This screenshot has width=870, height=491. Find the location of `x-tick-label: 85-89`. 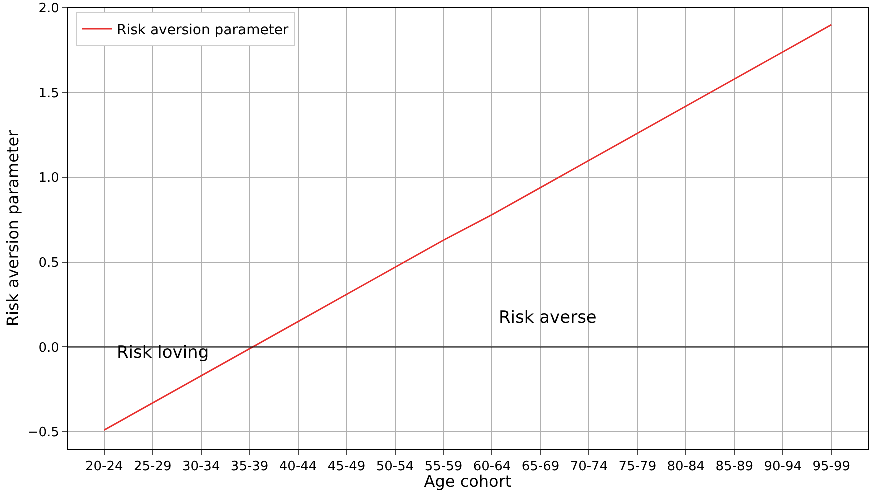

x-tick-label: 85-89 is located at coordinates (735, 467).